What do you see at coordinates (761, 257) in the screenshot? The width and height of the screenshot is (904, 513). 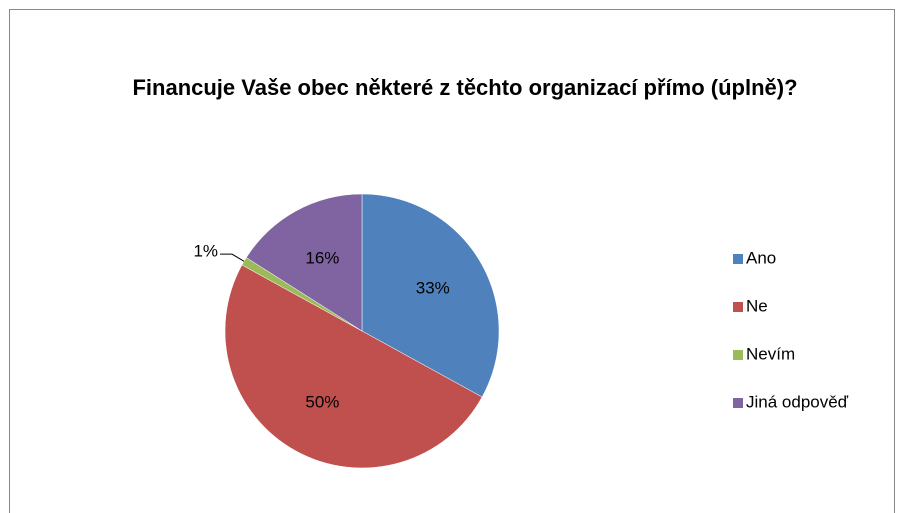 I see `legend-label: Ano` at bounding box center [761, 257].